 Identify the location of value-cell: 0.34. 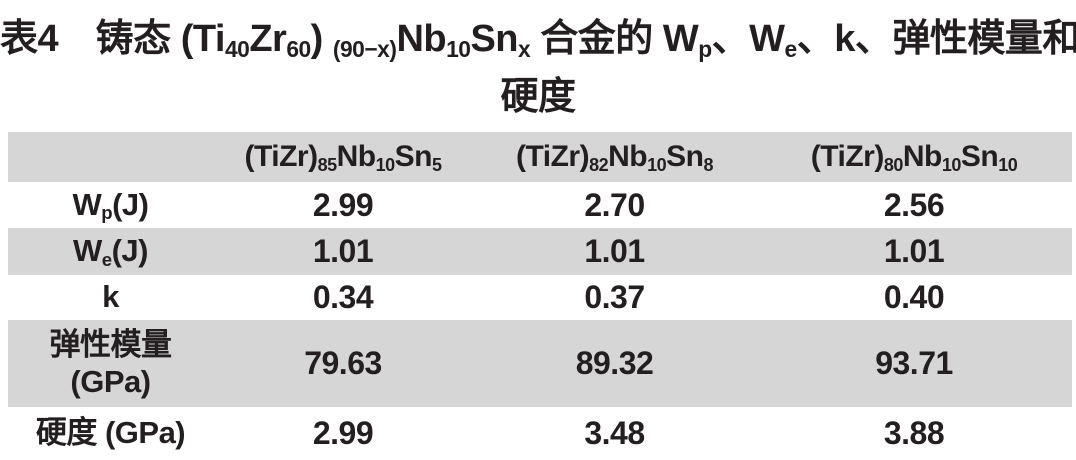
(343, 297).